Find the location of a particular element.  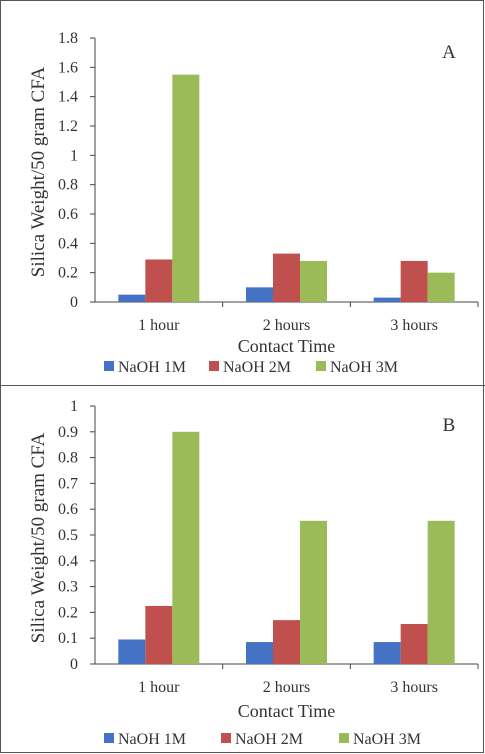

panel-label: B is located at coordinates (449, 425).